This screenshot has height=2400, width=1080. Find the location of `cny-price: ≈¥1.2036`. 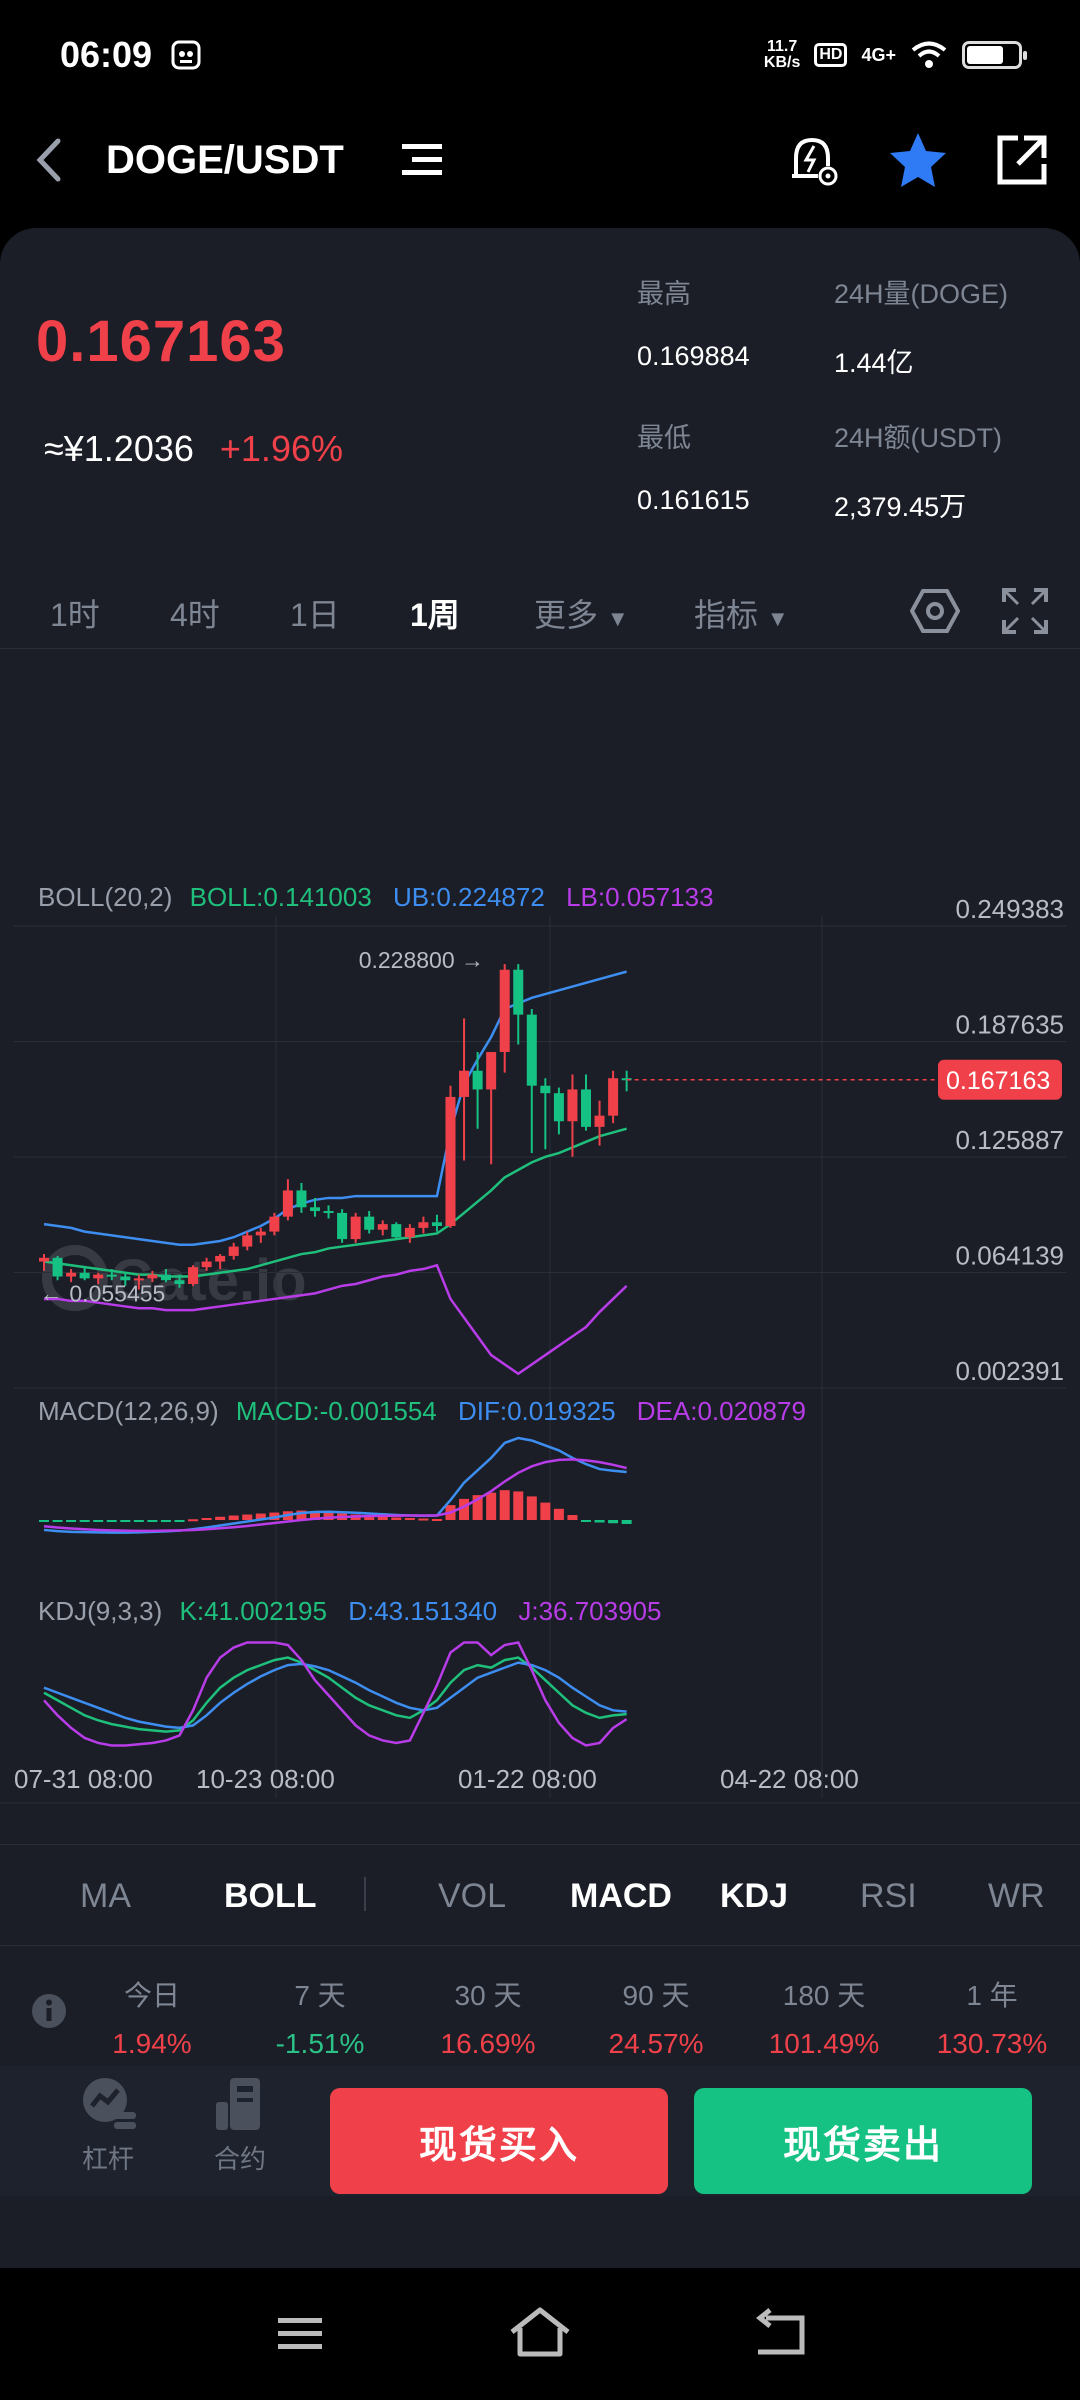

cny-price: ≈¥1.2036 is located at coordinates (119, 448).